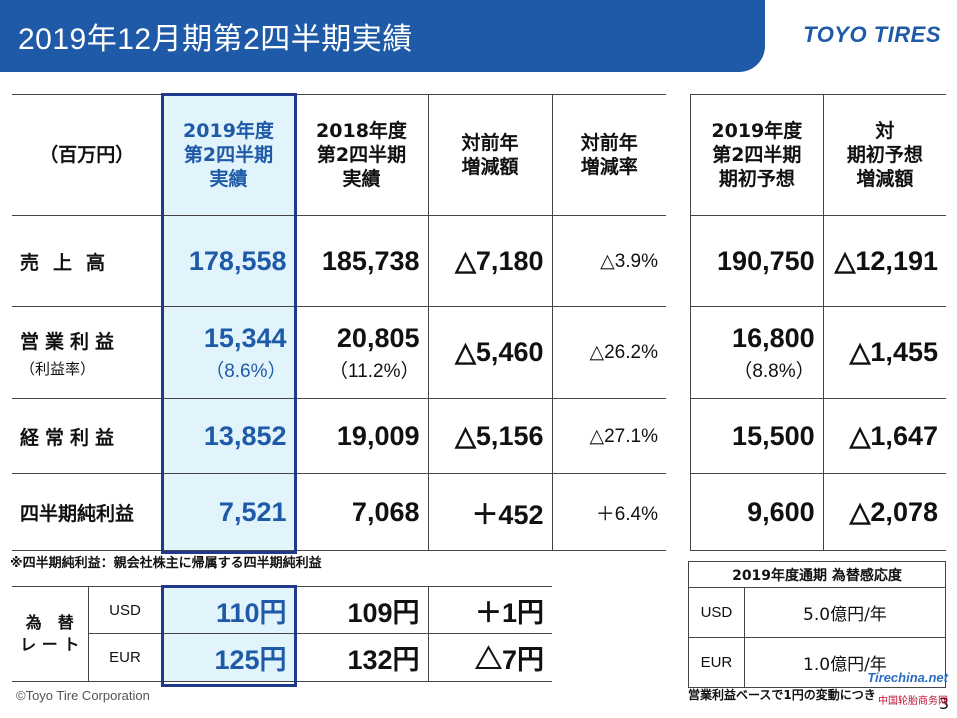 This screenshot has width=957, height=718. I want to click on yoy-rate-value: △27.1%, so click(608, 436).